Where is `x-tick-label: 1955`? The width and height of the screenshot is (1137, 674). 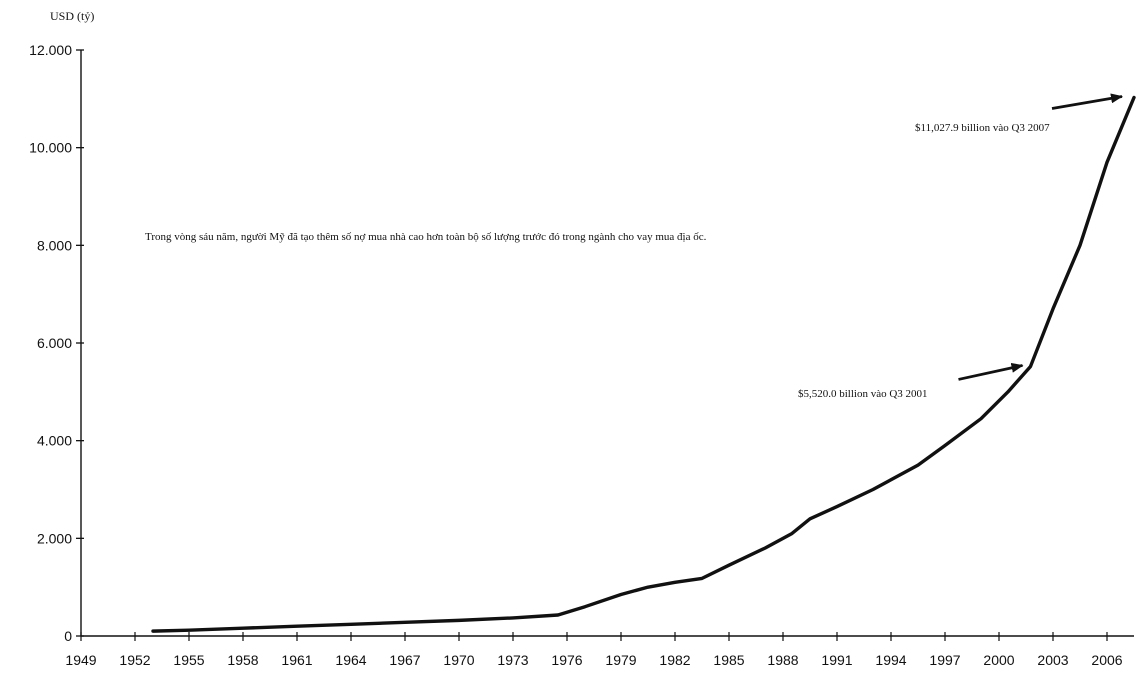
x-tick-label: 1955 is located at coordinates (188, 660).